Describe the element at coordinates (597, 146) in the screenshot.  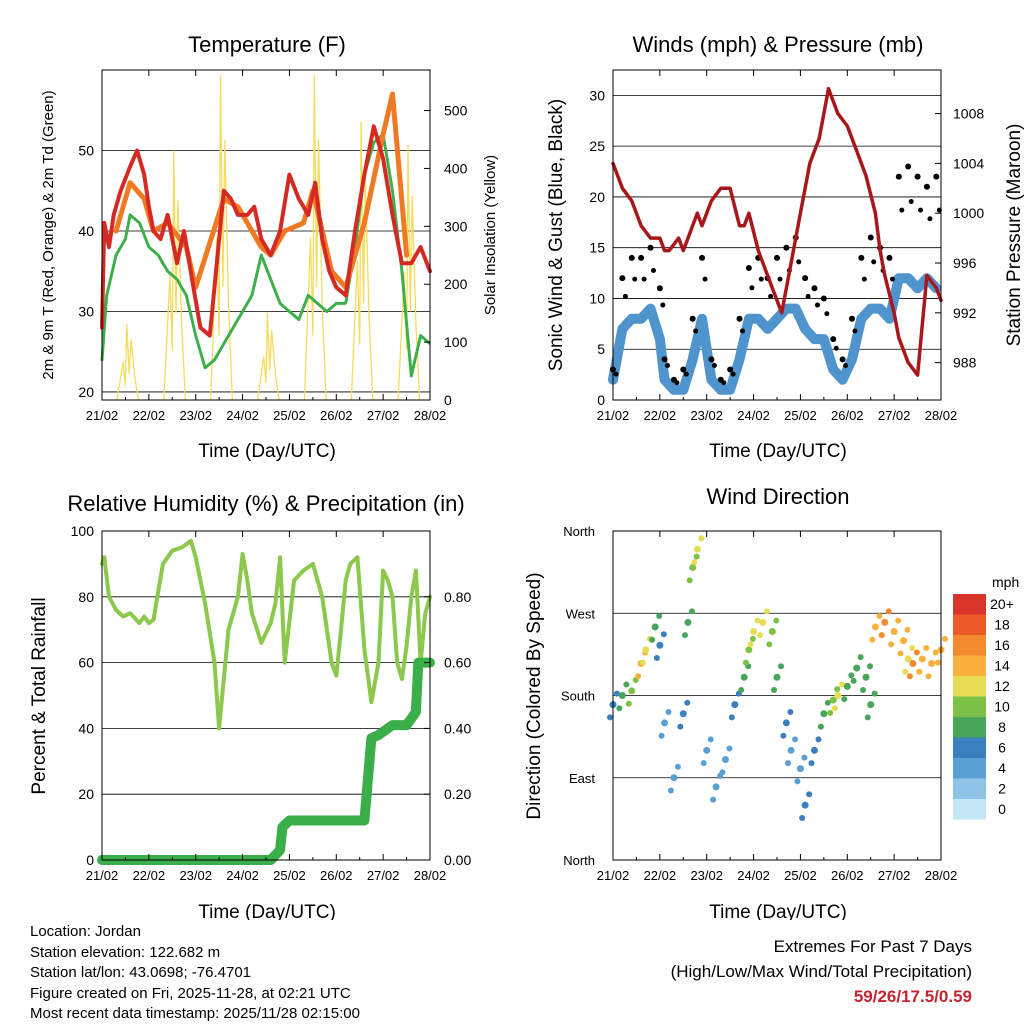
I see `y-tick-label: 25` at that location.